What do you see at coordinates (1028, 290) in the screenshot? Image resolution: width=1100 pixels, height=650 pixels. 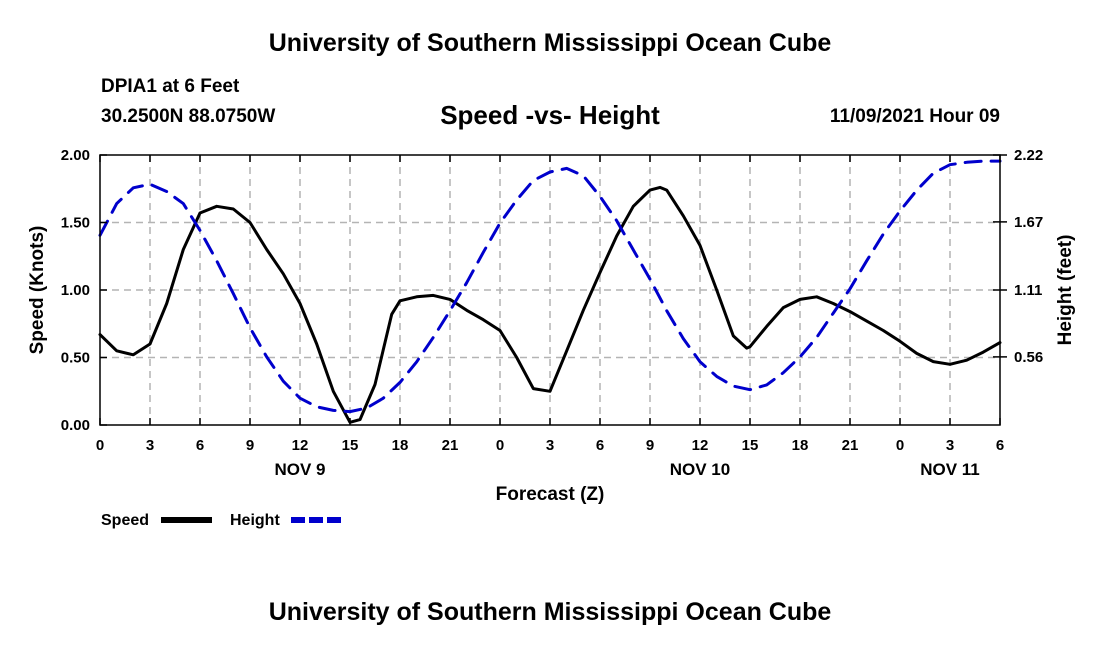 I see `y2-tick-label: 1.11` at bounding box center [1028, 290].